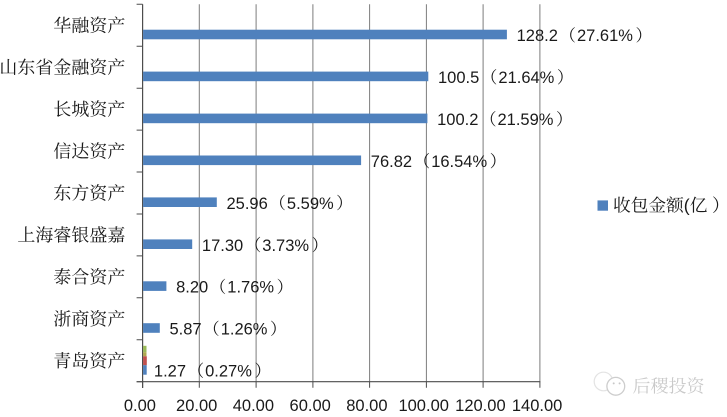 The width and height of the screenshot is (727, 417). Describe the element at coordinates (244, 330) in the screenshot. I see `svg-text: 1.26%` at that location.